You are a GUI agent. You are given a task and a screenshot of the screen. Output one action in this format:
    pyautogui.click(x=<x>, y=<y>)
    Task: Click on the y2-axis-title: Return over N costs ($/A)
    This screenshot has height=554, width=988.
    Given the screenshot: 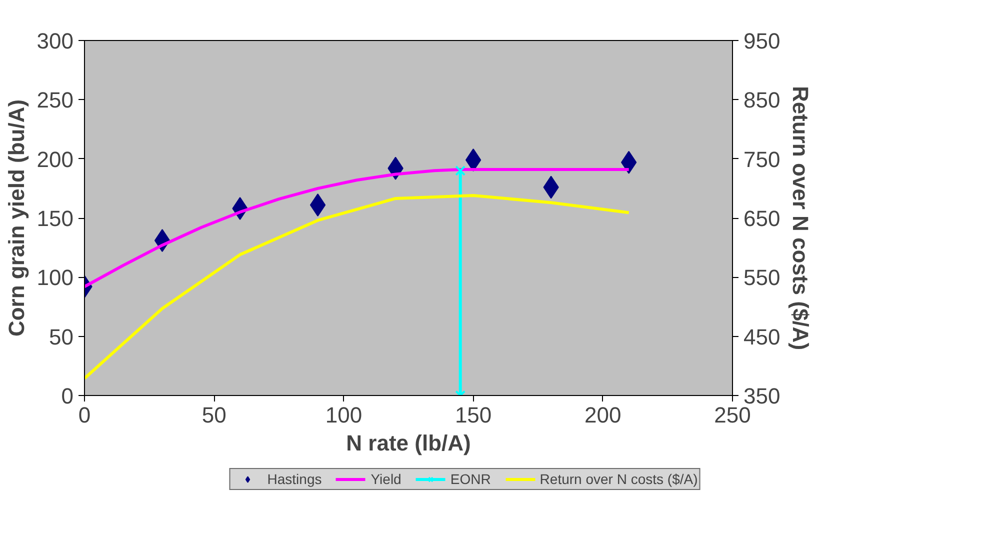 What is the action you would take?
    pyautogui.click(x=801, y=218)
    